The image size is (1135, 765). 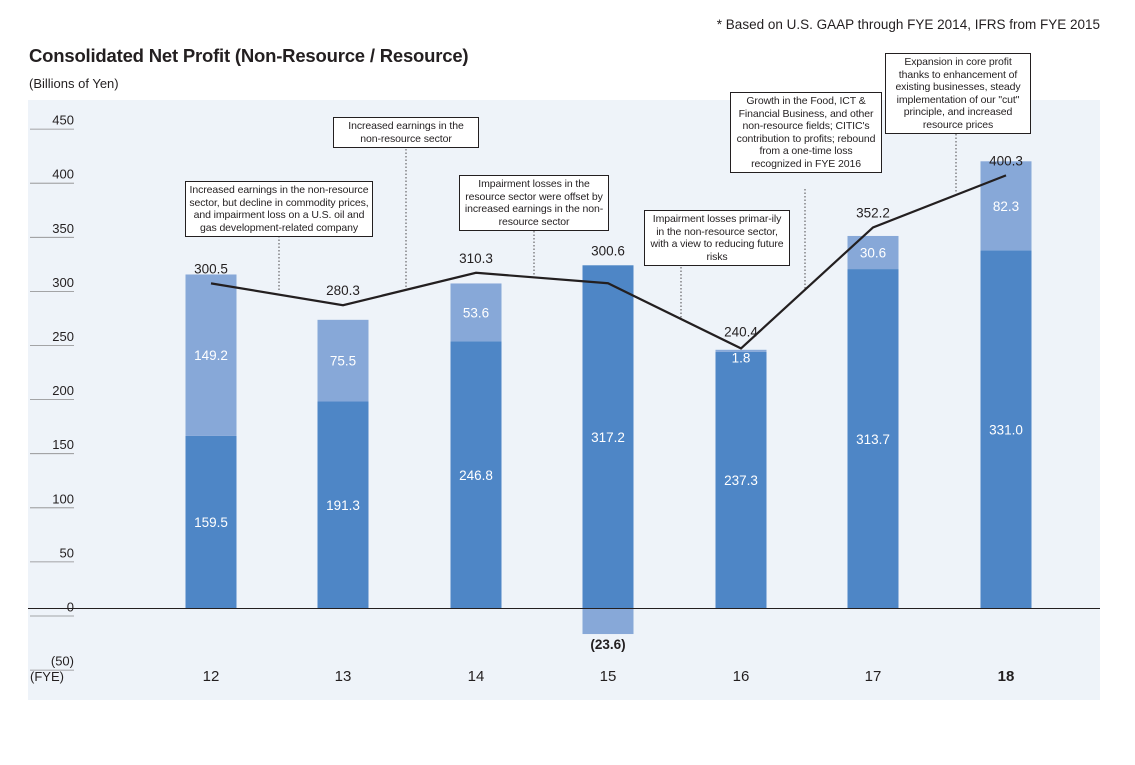 I want to click on y-tick-label: 400, so click(x=63, y=174).